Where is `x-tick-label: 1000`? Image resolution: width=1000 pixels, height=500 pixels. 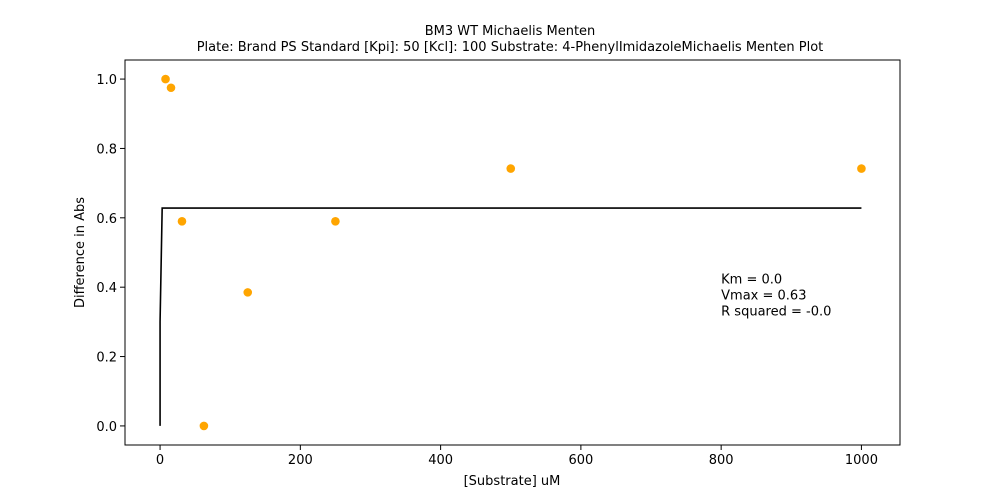
x-tick-label: 1000 is located at coordinates (861, 460).